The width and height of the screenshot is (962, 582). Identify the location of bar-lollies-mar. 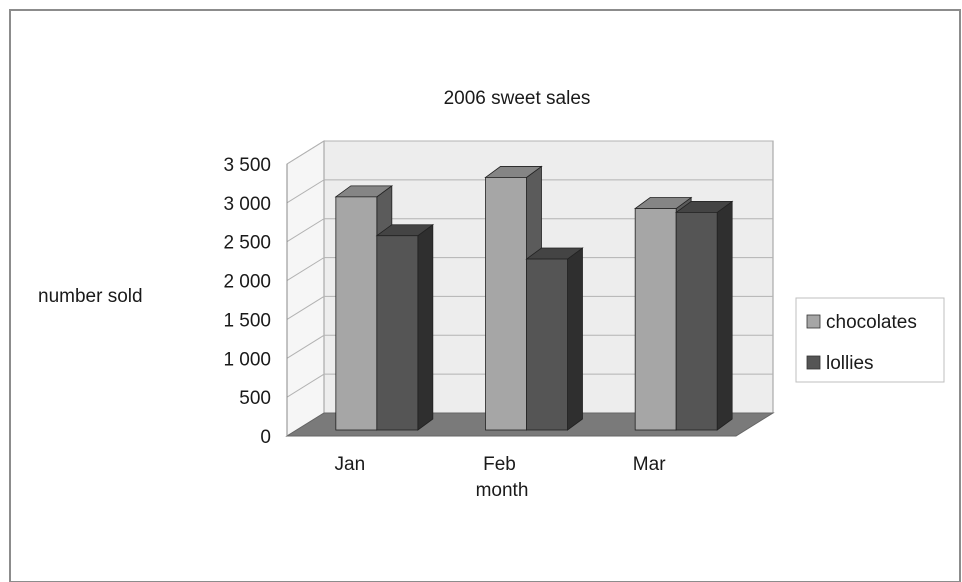
(696, 321).